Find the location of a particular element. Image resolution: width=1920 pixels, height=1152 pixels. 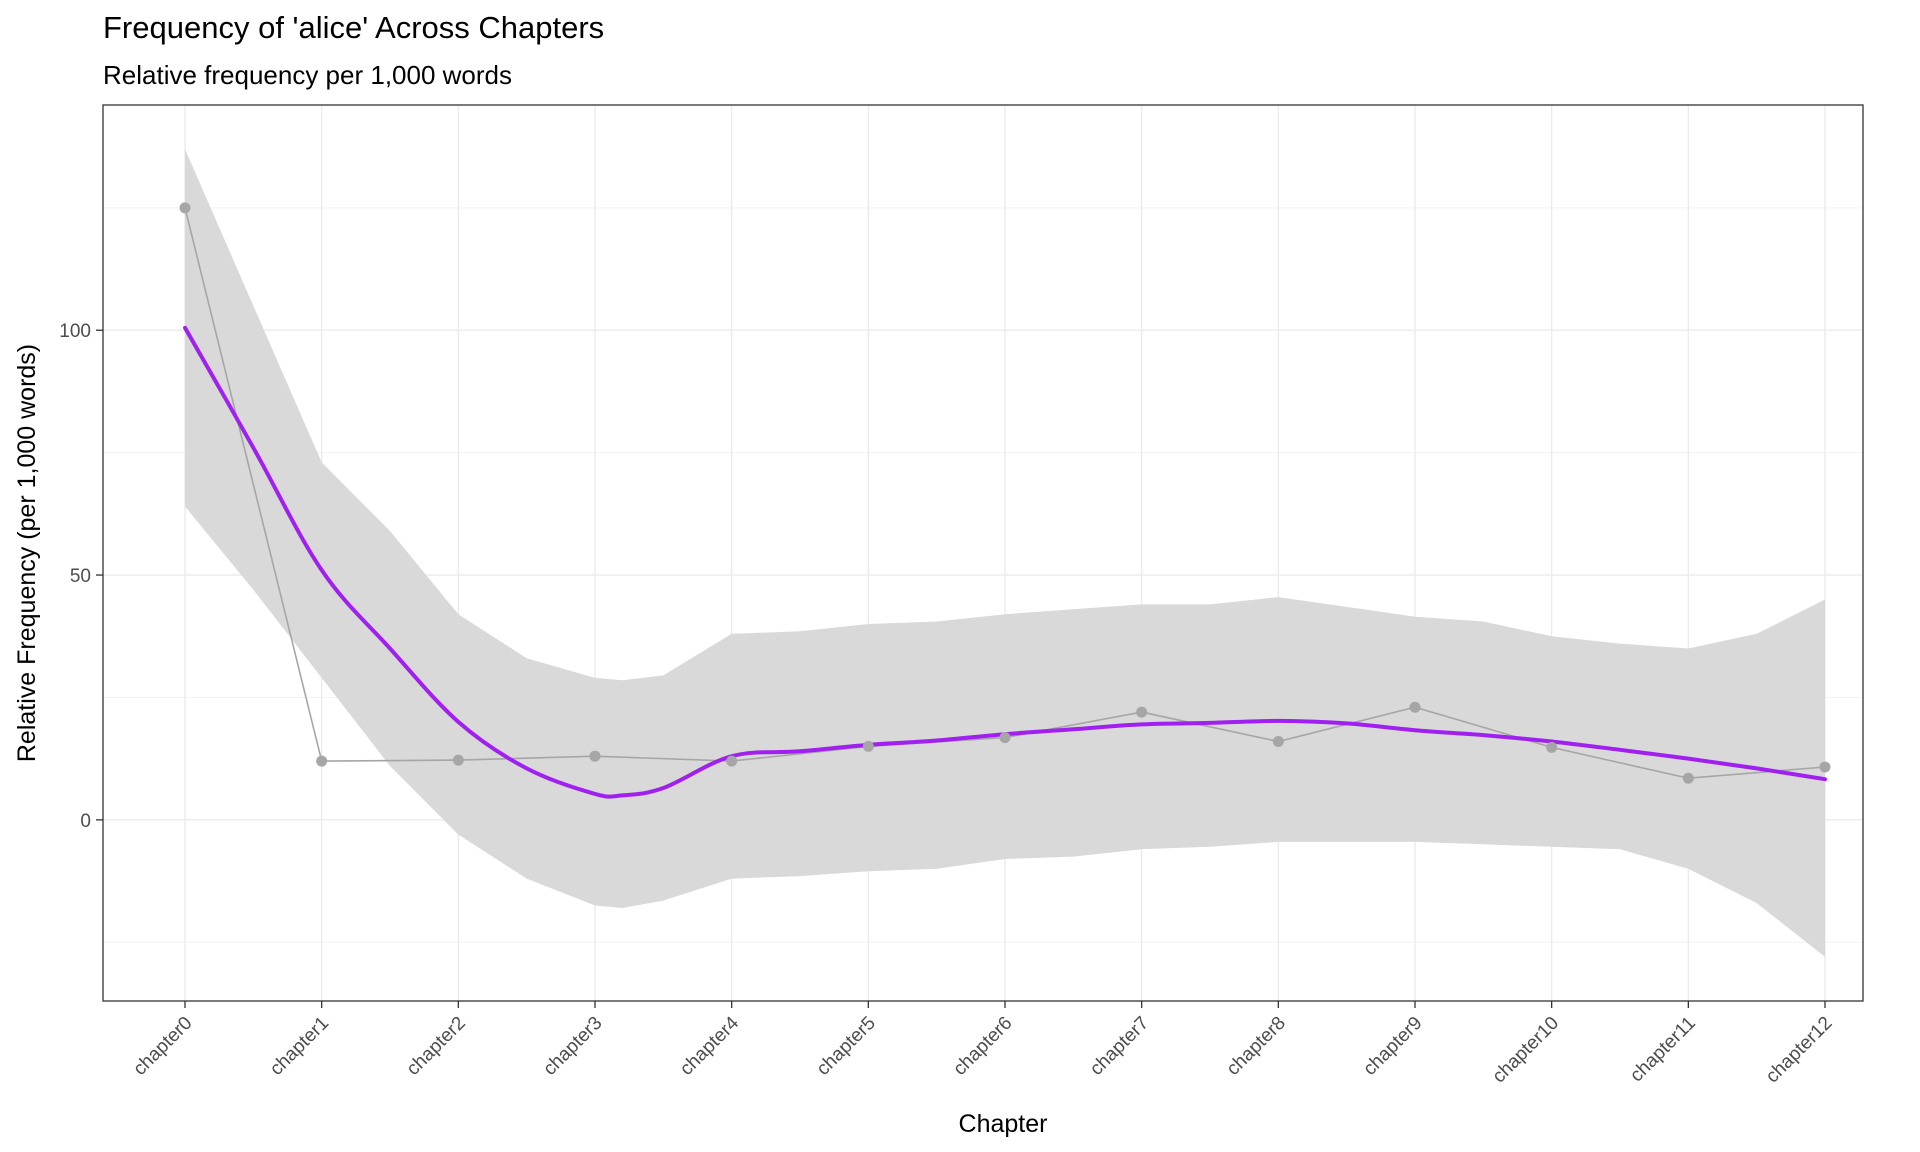

y-tick-label: 0 is located at coordinates (85, 821).